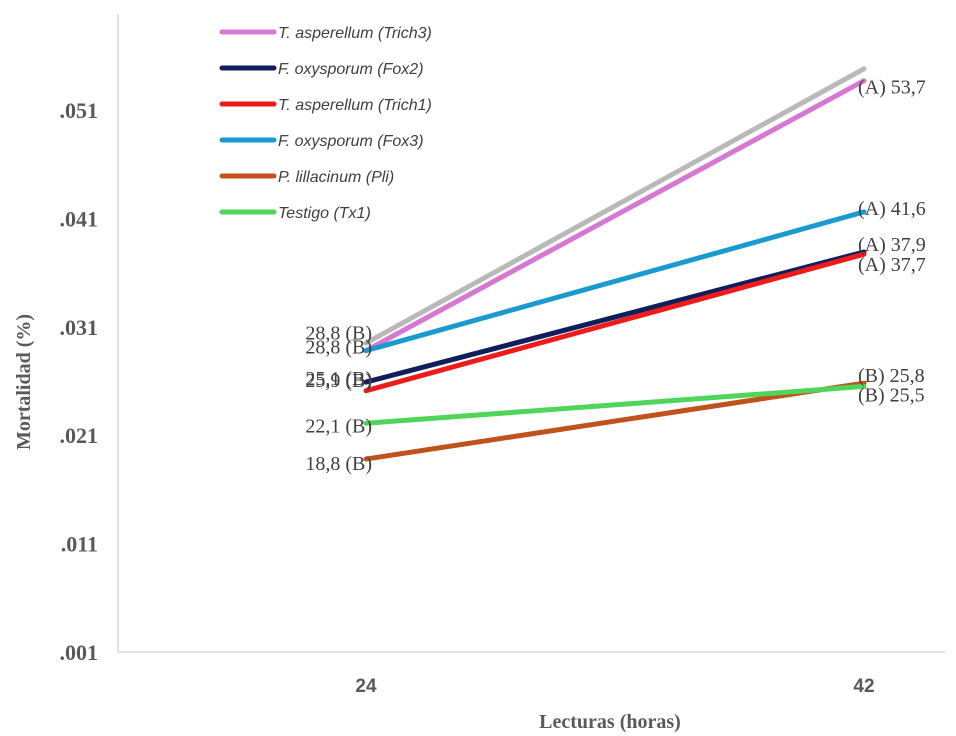 The image size is (956, 736). What do you see at coordinates (79, 435) in the screenshot?
I see `y-tick-label: .021` at bounding box center [79, 435].